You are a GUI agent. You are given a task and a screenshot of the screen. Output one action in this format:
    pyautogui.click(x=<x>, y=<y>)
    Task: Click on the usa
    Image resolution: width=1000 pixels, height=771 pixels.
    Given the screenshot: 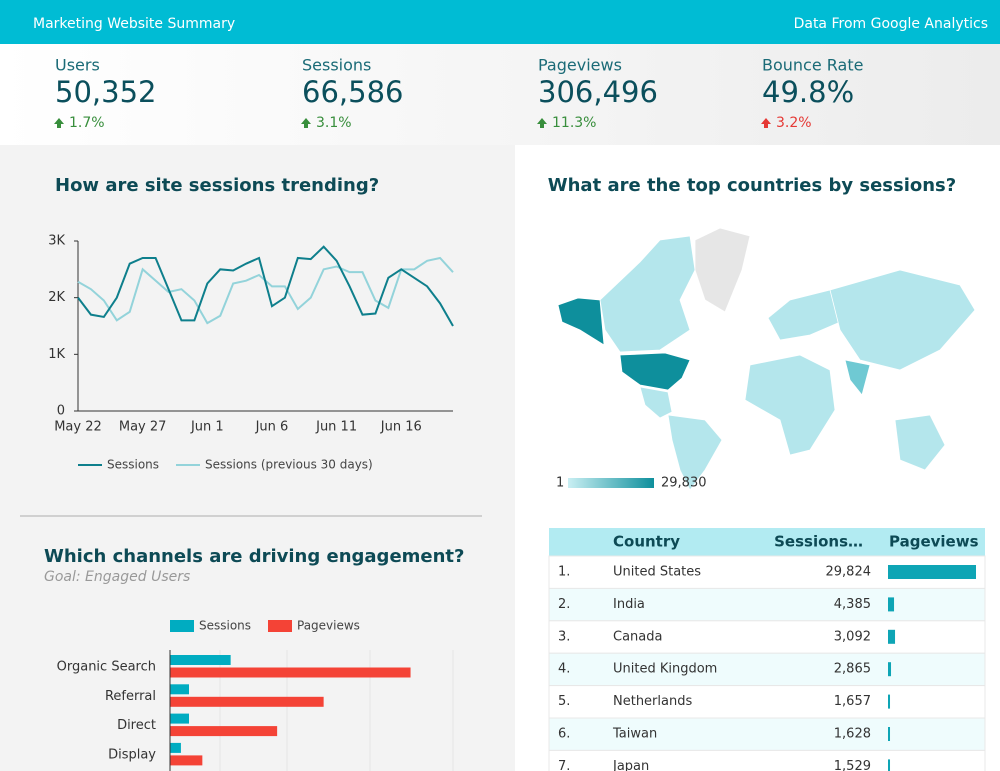 What is the action you would take?
    pyautogui.click(x=655, y=371)
    